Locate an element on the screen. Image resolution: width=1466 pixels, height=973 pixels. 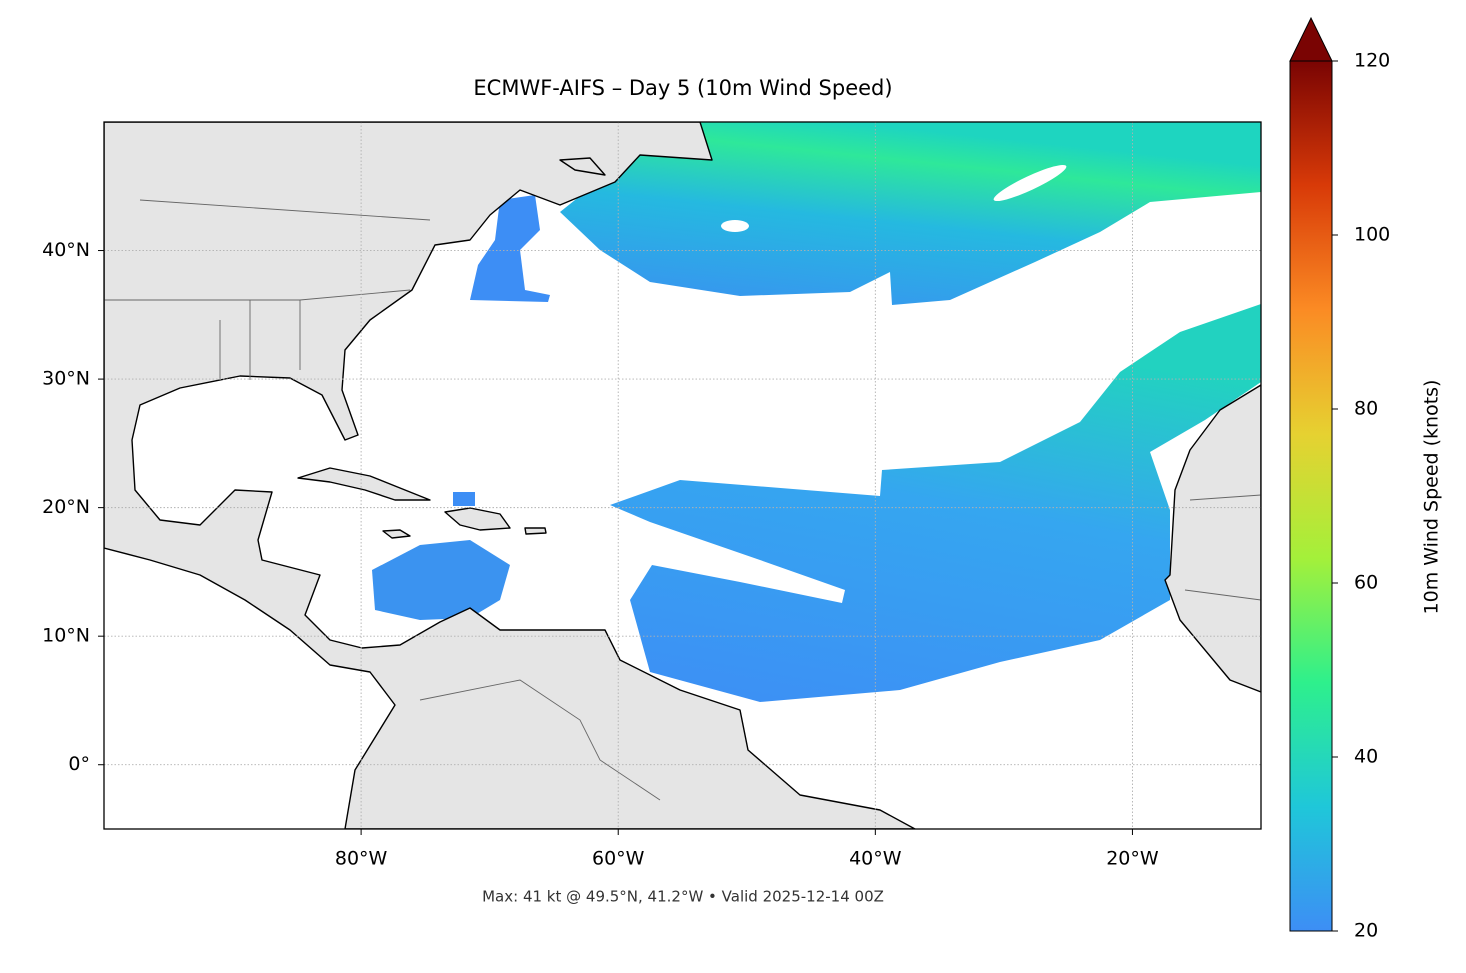
colorbar-tick-label: 100 is located at coordinates (1372, 235).